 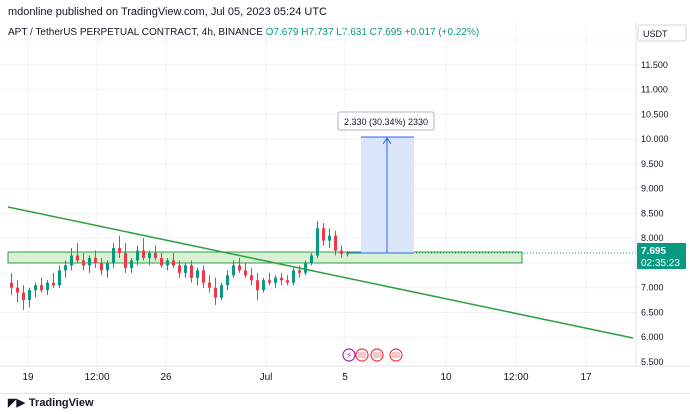 What do you see at coordinates (446, 377) in the screenshot?
I see `time-tick-label: 10` at bounding box center [446, 377].